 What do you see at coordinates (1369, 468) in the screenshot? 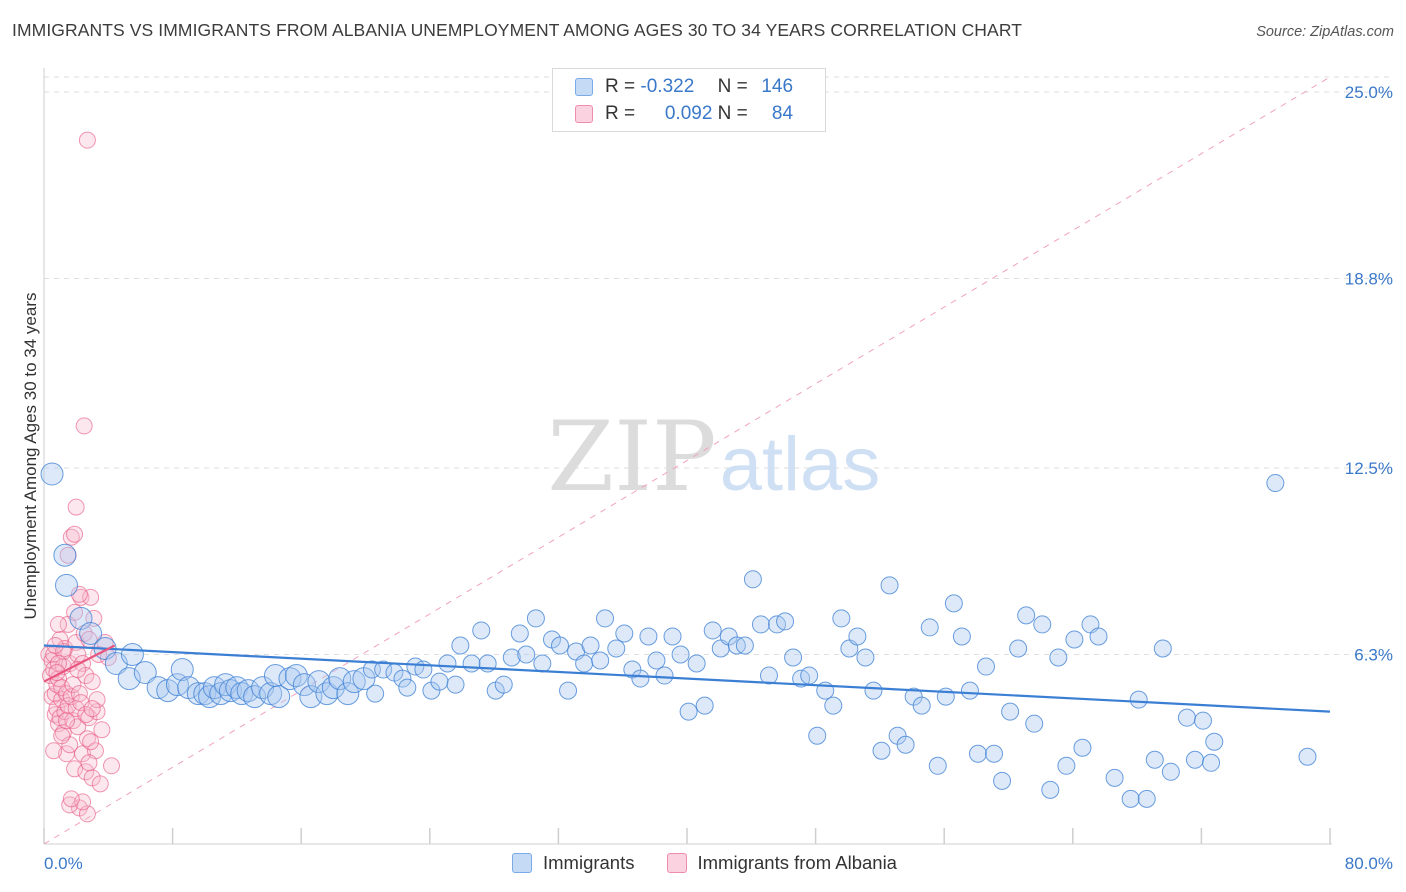
I see `y-tick-label: 12.5%` at bounding box center [1369, 468].